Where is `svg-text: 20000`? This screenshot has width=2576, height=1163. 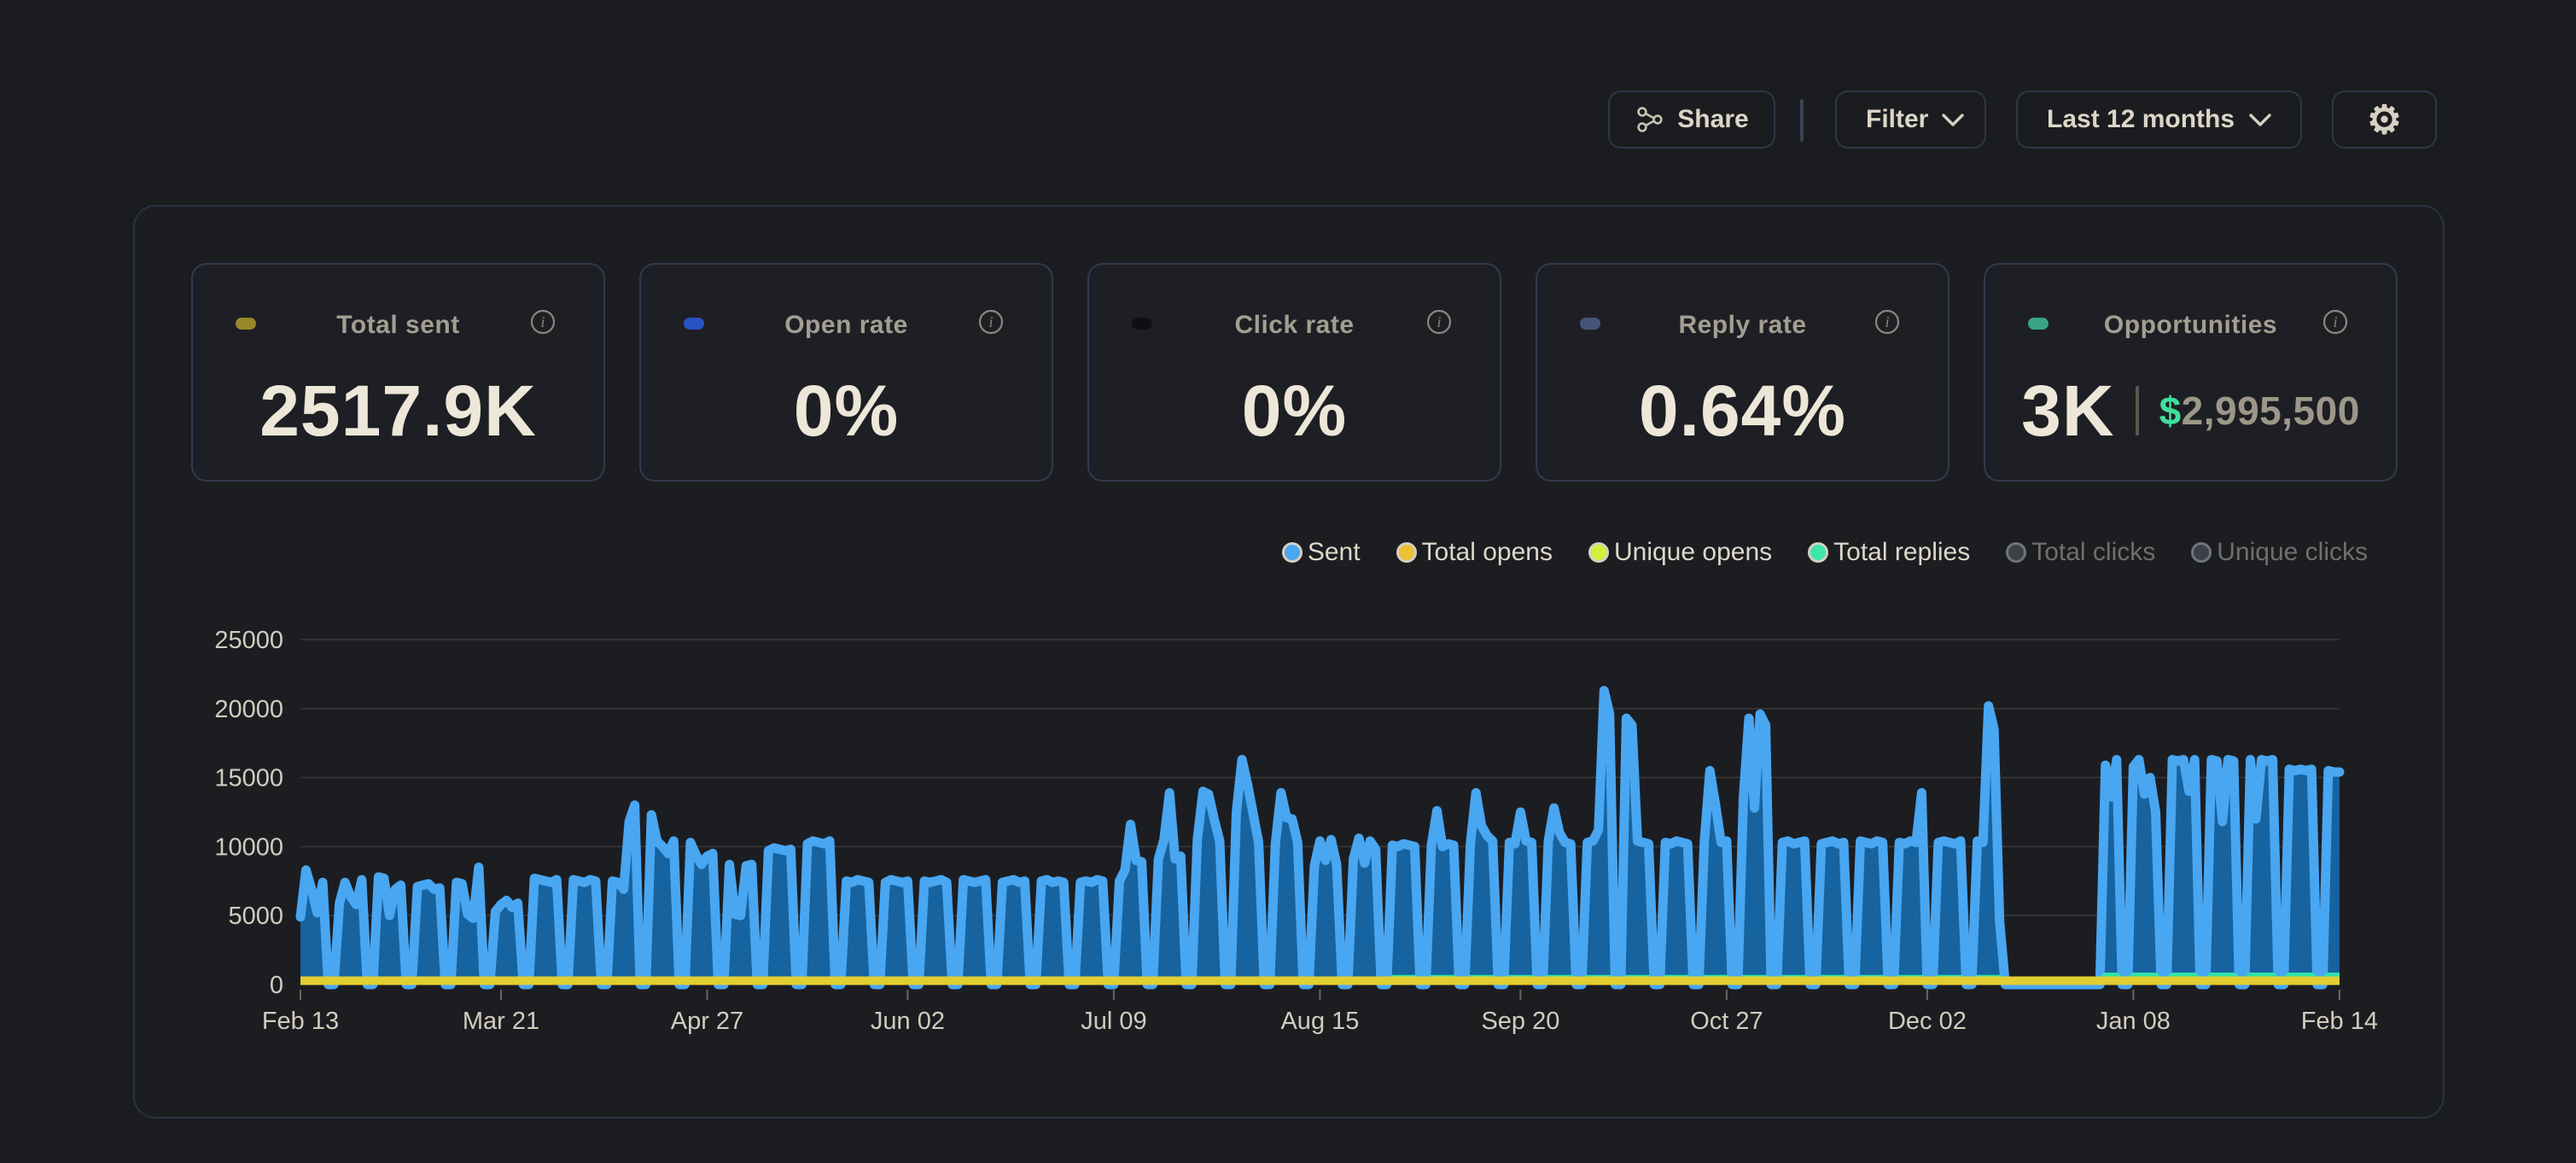
svg-text: 20000 is located at coordinates (248, 709).